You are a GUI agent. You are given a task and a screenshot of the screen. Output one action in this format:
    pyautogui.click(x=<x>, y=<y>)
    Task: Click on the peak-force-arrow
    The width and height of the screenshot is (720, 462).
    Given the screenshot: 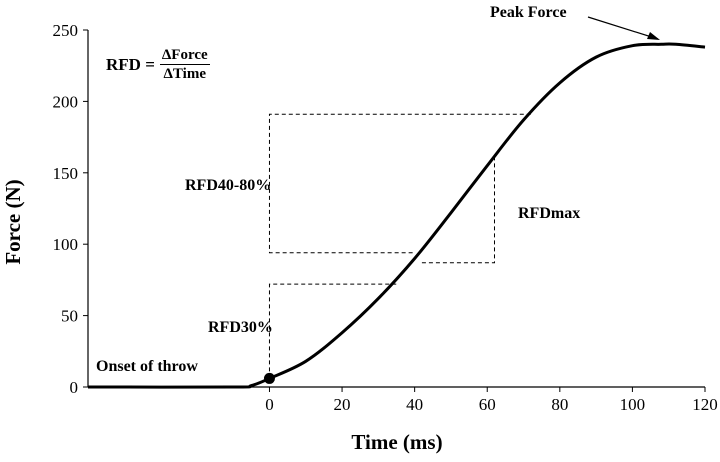 What is the action you would take?
    pyautogui.click(x=623, y=28)
    